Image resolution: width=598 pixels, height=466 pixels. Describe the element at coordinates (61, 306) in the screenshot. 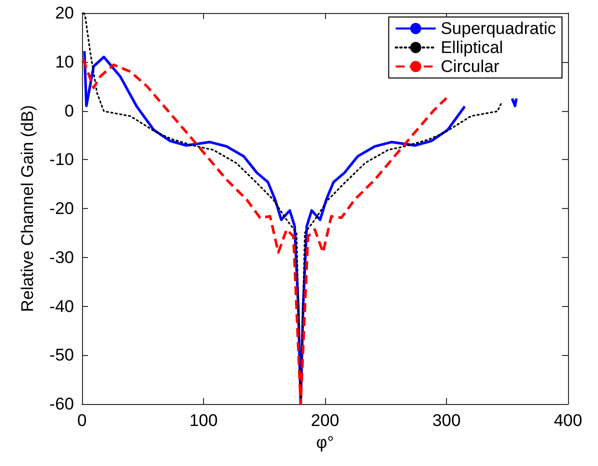

I see `y-tick-label: -40` at that location.